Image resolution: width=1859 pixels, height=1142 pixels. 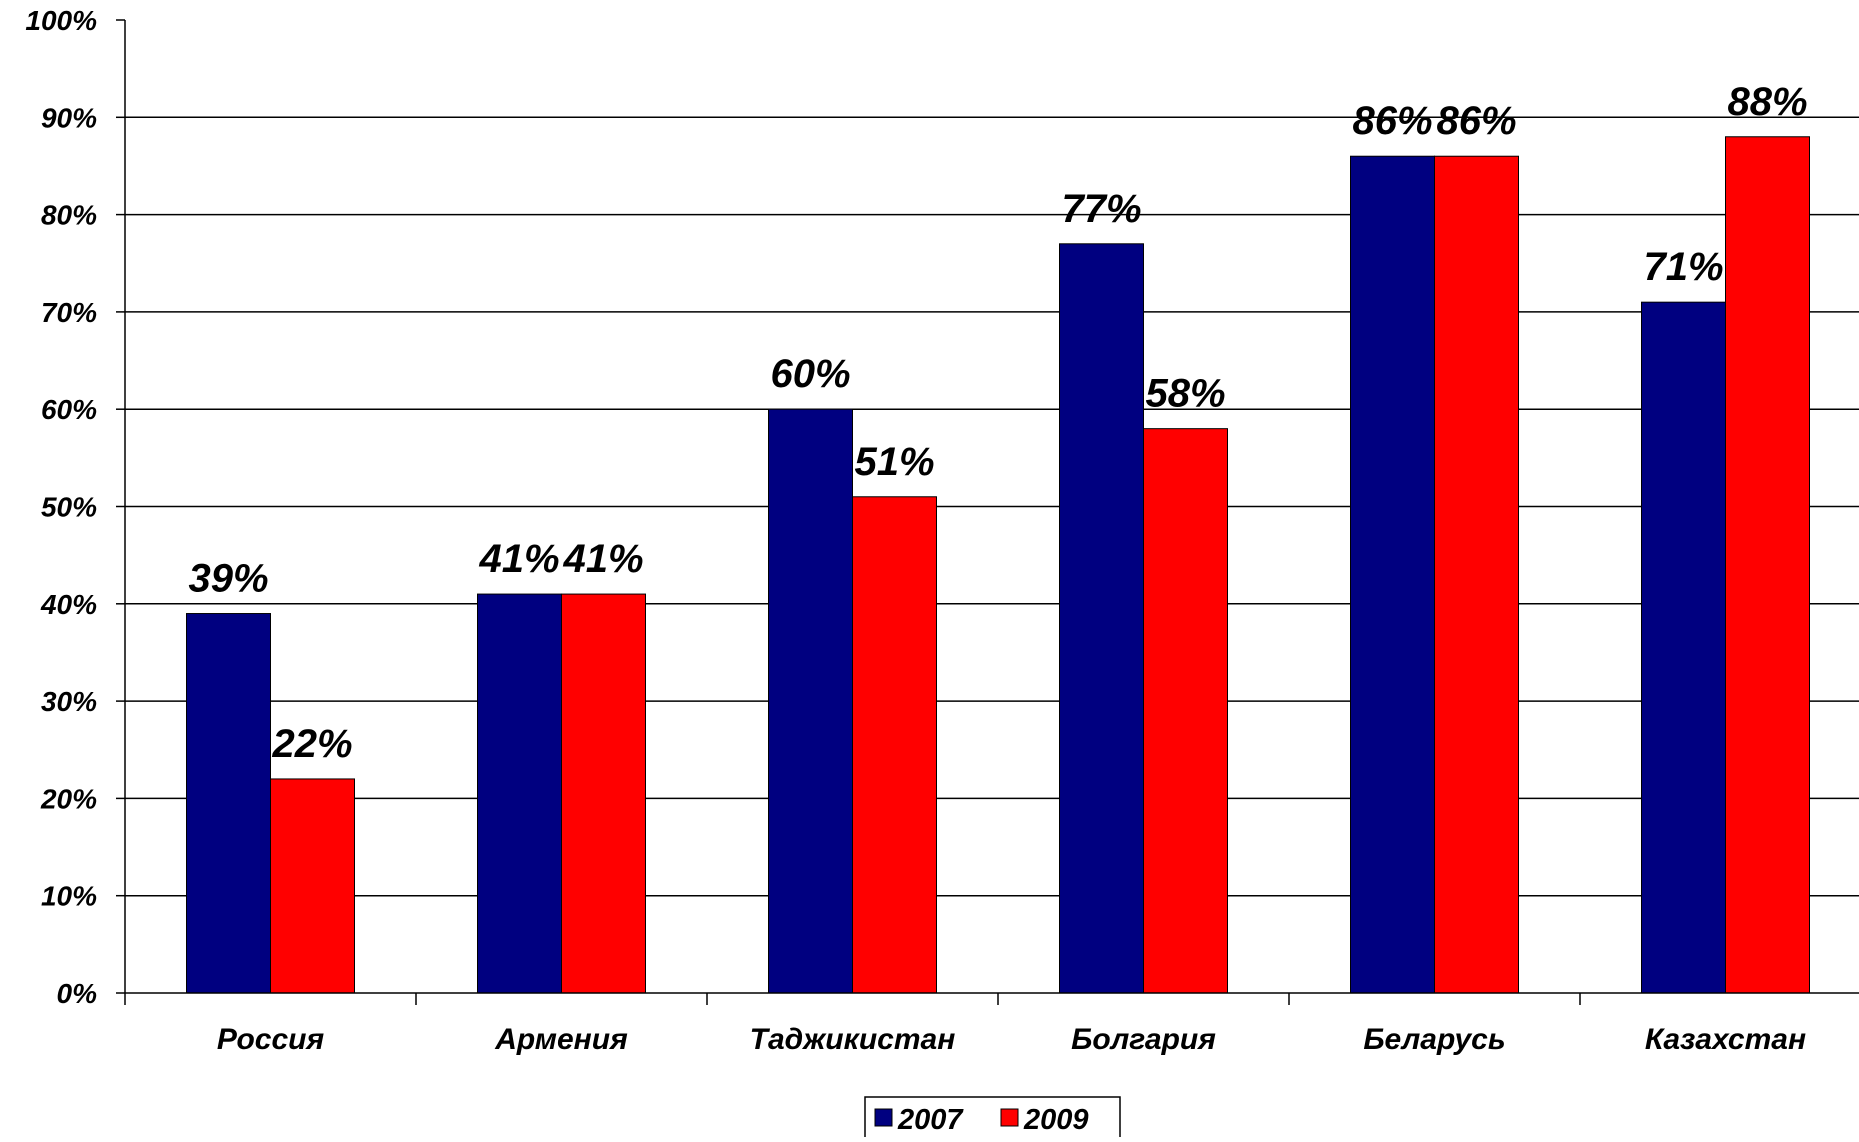 What do you see at coordinates (1434, 1039) in the screenshot?
I see `x-tick-label: Беларусь` at bounding box center [1434, 1039].